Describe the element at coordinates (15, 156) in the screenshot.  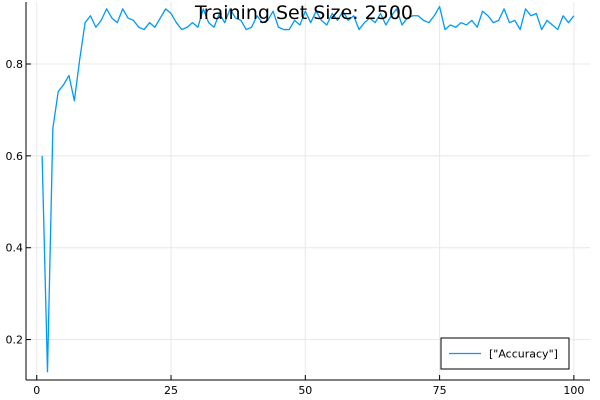
I see `y-tick-label: 0.6` at that location.